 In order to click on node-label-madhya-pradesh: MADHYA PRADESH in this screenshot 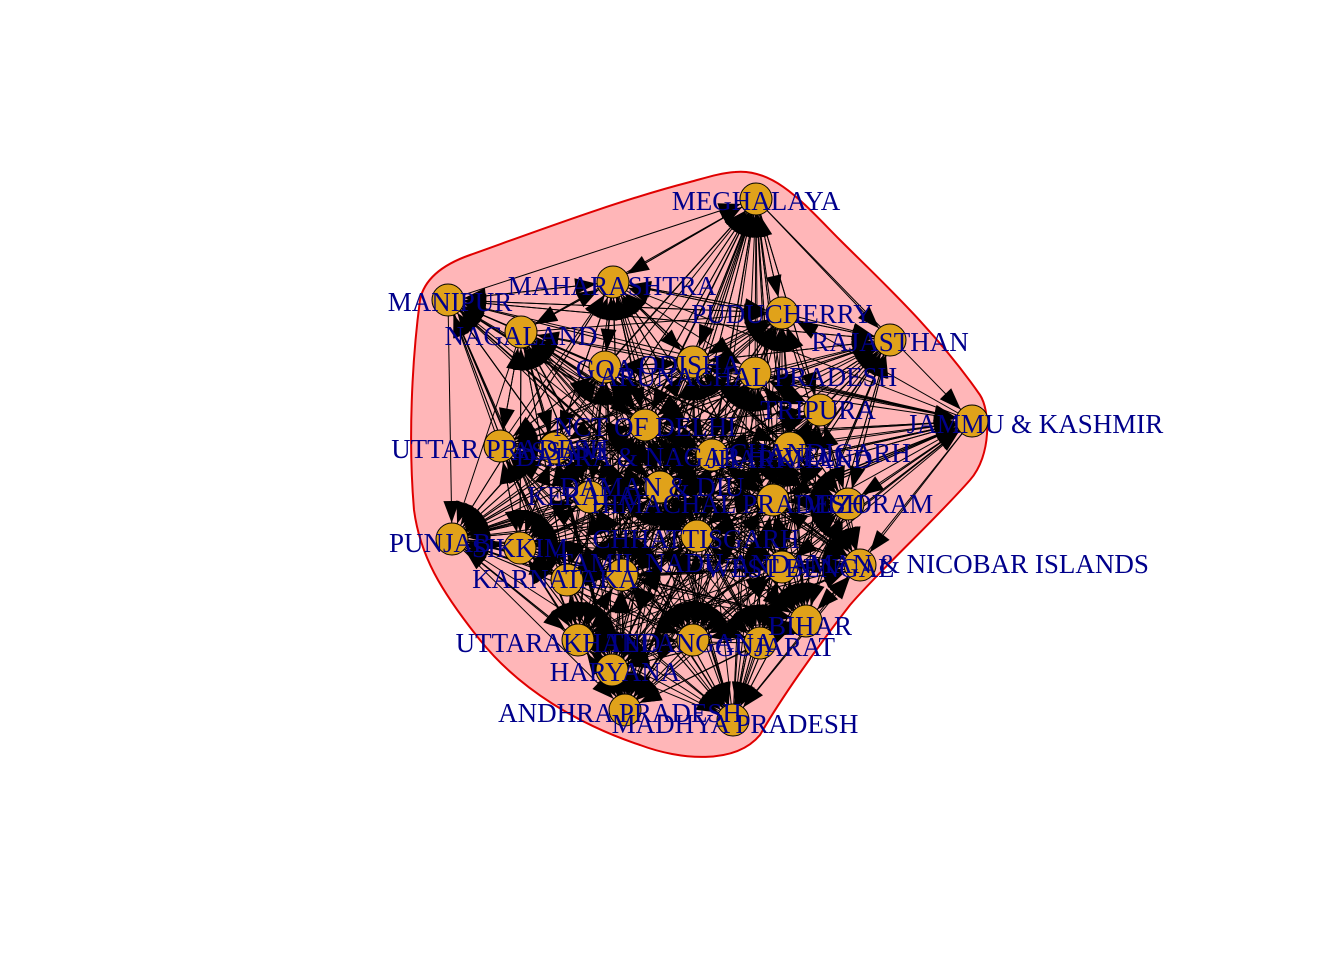, I will do `click(735, 724)`.